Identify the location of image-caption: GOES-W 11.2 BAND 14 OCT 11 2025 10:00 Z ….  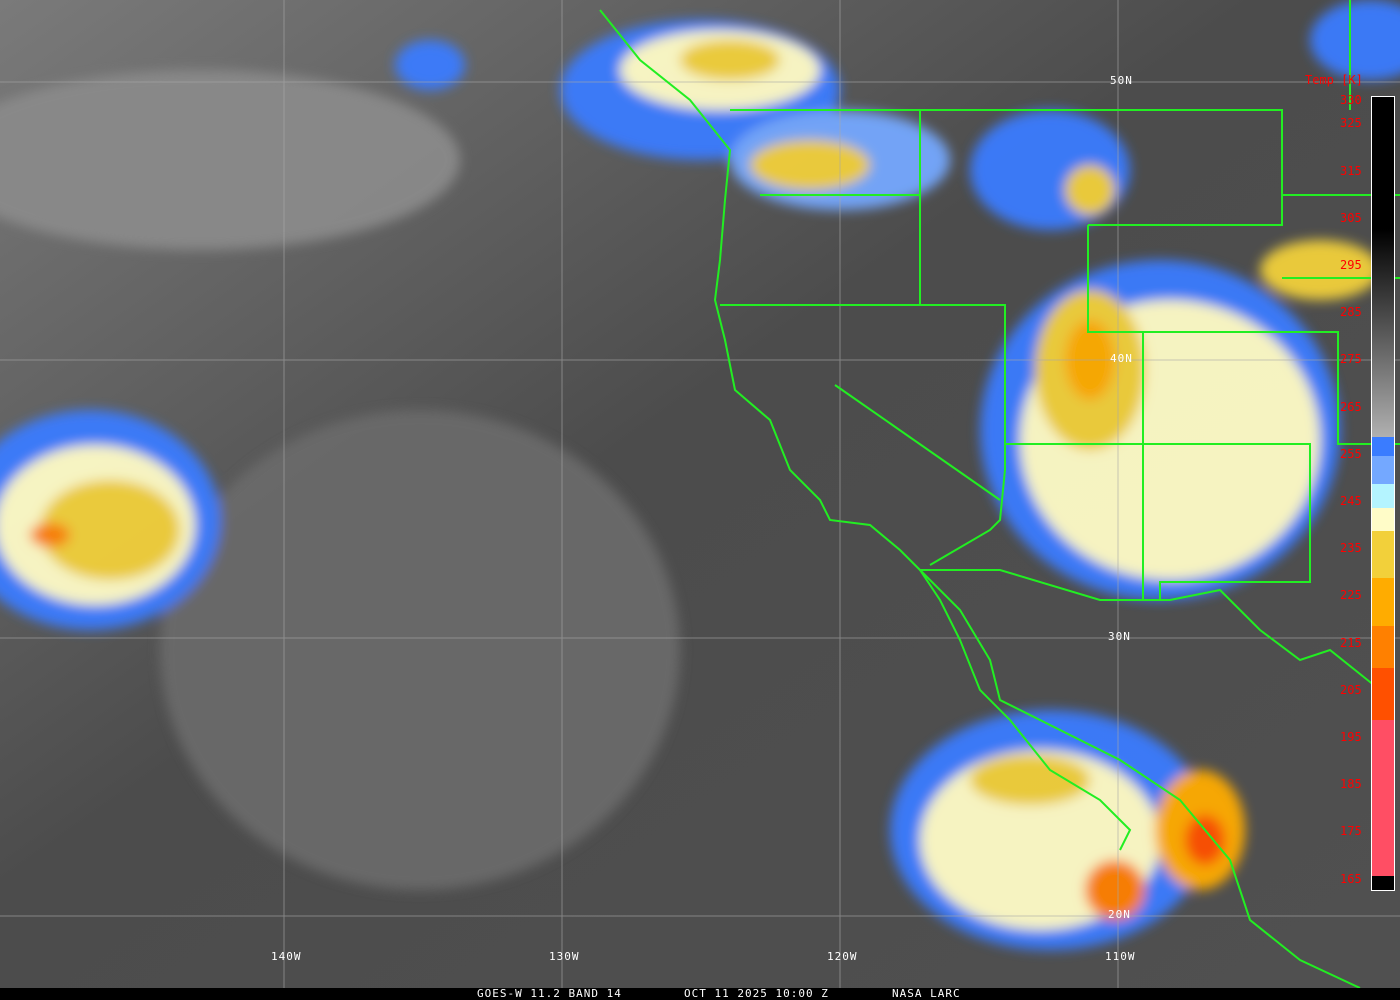
(700, 994).